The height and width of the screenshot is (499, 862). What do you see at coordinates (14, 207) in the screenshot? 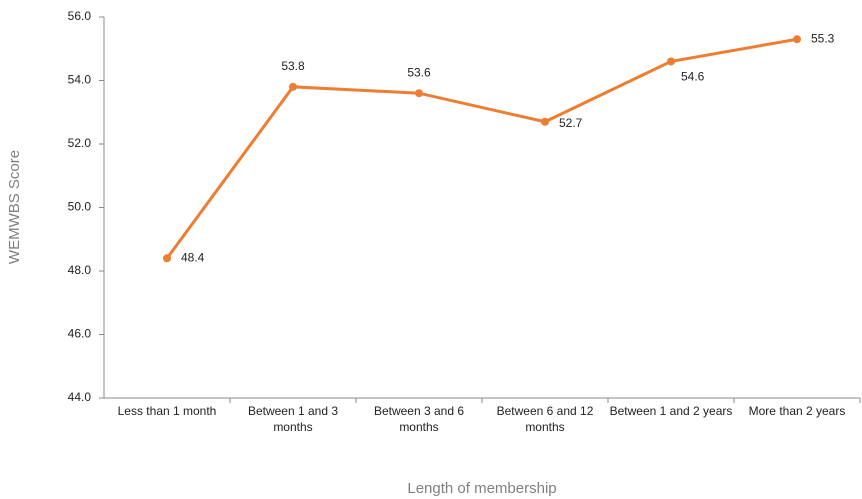
I see `y-axis-title: WEMWBS Score` at bounding box center [14, 207].